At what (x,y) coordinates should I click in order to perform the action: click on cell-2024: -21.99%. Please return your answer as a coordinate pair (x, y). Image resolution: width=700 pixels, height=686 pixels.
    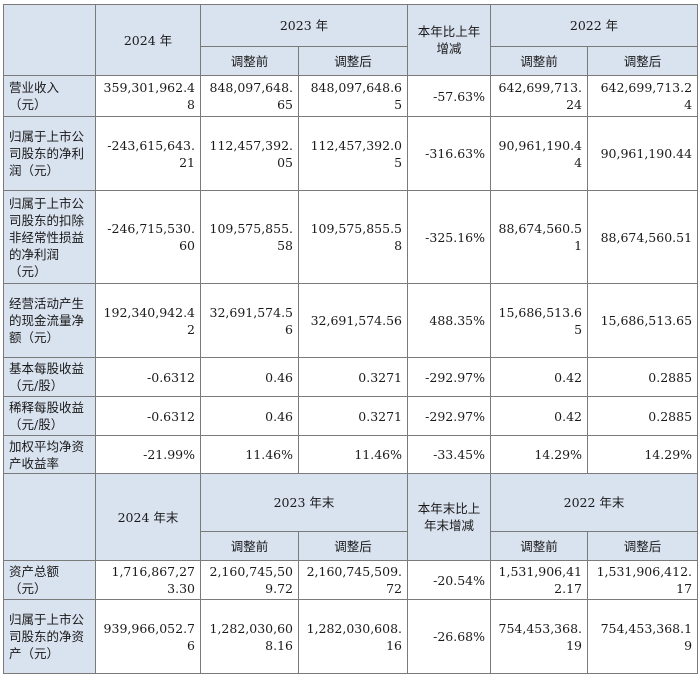
    Looking at the image, I should click on (148, 454).